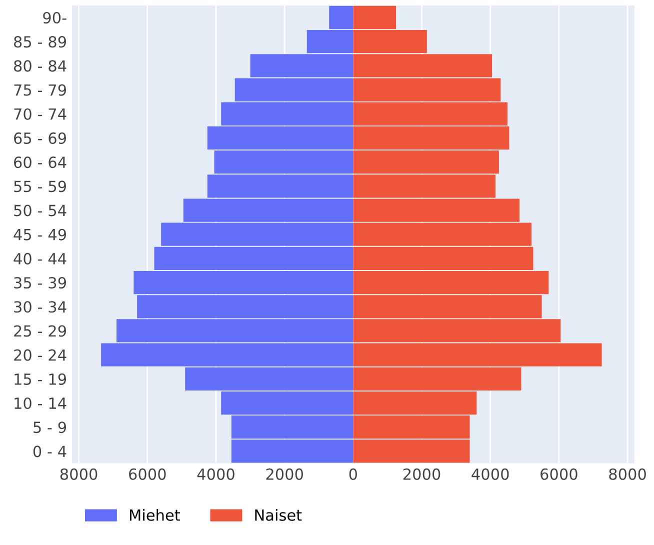  Describe the element at coordinates (40, 186) in the screenshot. I see `y-tick-label: 55 - 59` at that location.